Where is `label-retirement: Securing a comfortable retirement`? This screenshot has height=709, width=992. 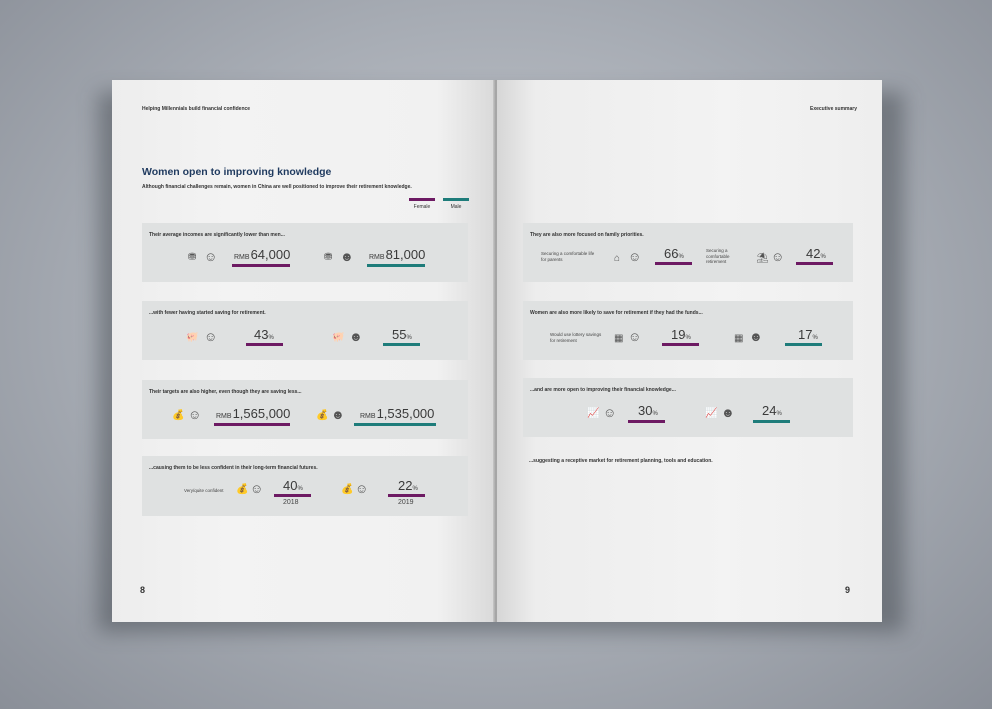
label-retirement: Securing a comfortable retirement is located at coordinates (718, 256).